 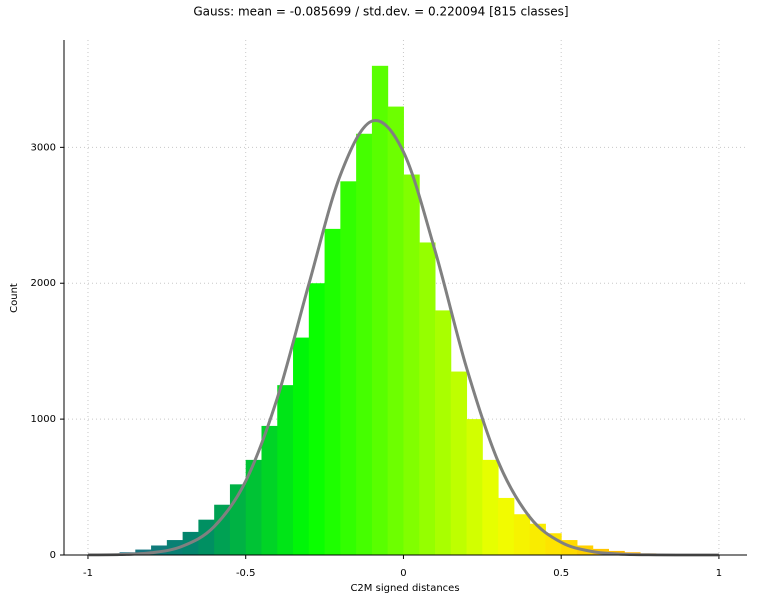 I want to click on y-tick-label: 1000, so click(x=43, y=419).